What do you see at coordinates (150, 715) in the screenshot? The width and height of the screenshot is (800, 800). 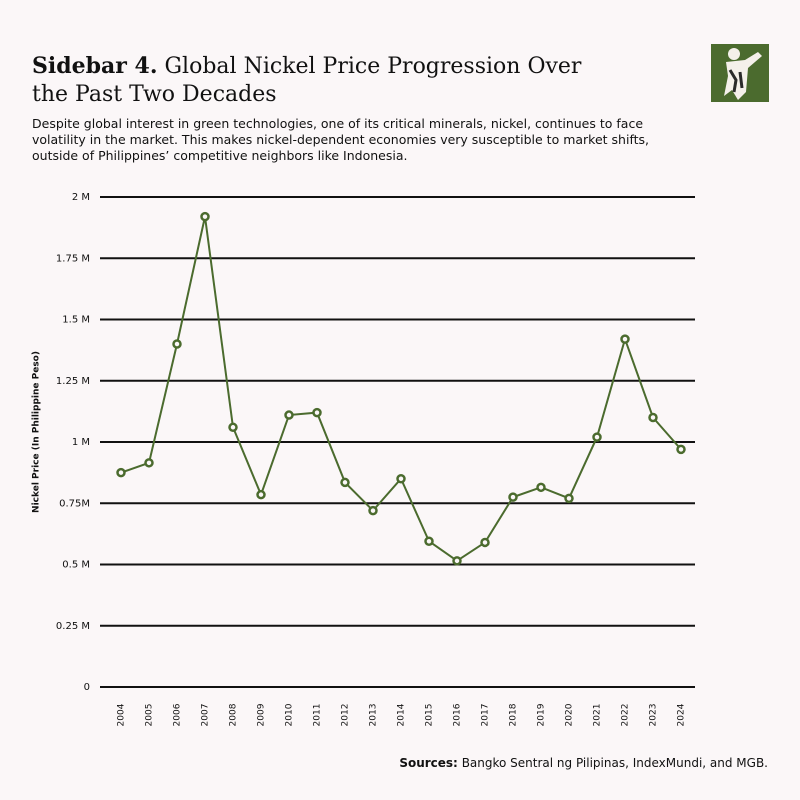 I see `x-tick-label: 2005` at bounding box center [150, 715].